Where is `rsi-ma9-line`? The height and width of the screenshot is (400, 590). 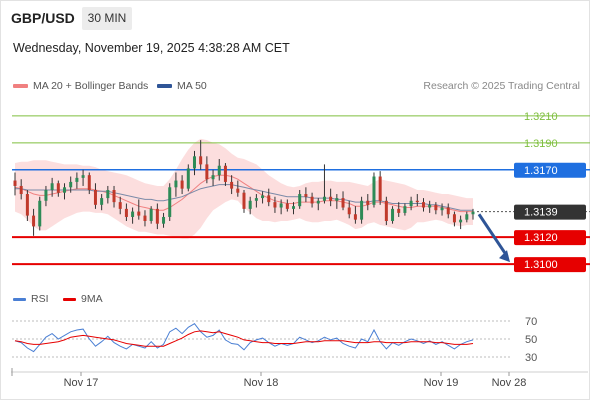 rsi-ma9-line is located at coordinates (244, 338).